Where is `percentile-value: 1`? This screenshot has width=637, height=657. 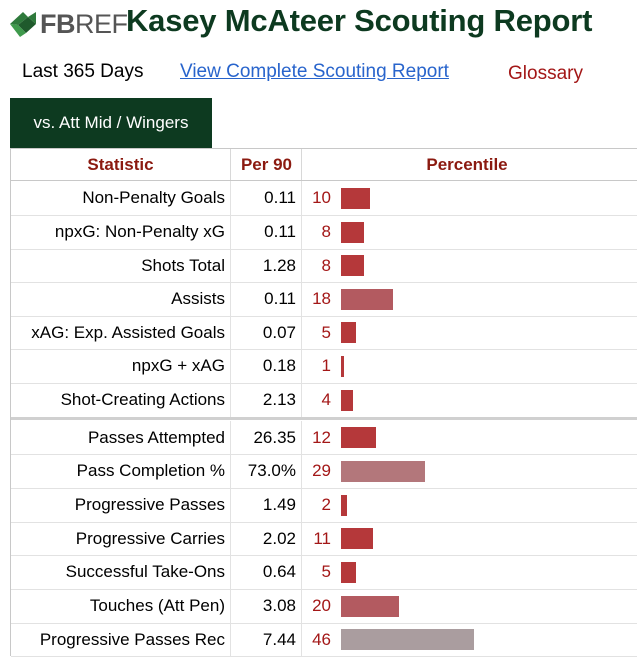 percentile-value: 1 is located at coordinates (318, 366).